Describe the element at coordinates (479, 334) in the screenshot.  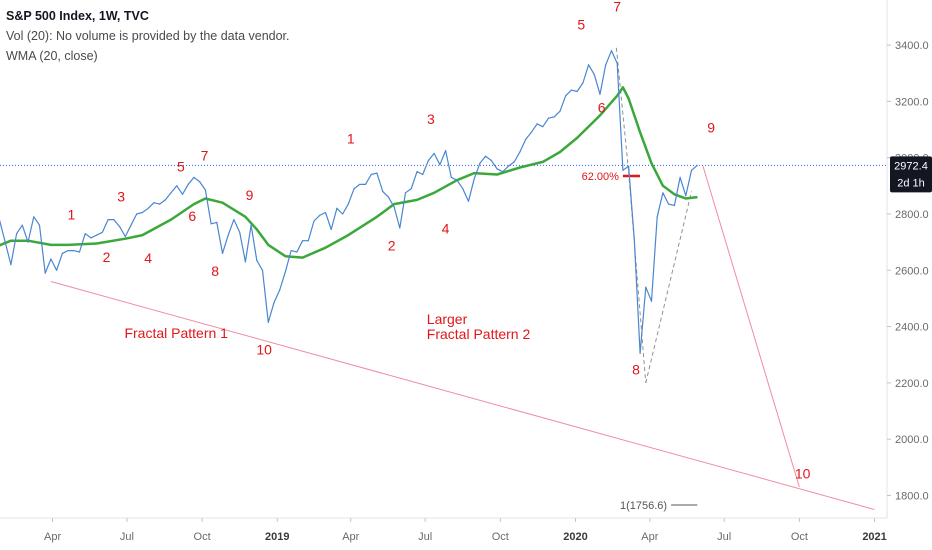
I see `annotation-label: Fractal Pattern 2` at that location.